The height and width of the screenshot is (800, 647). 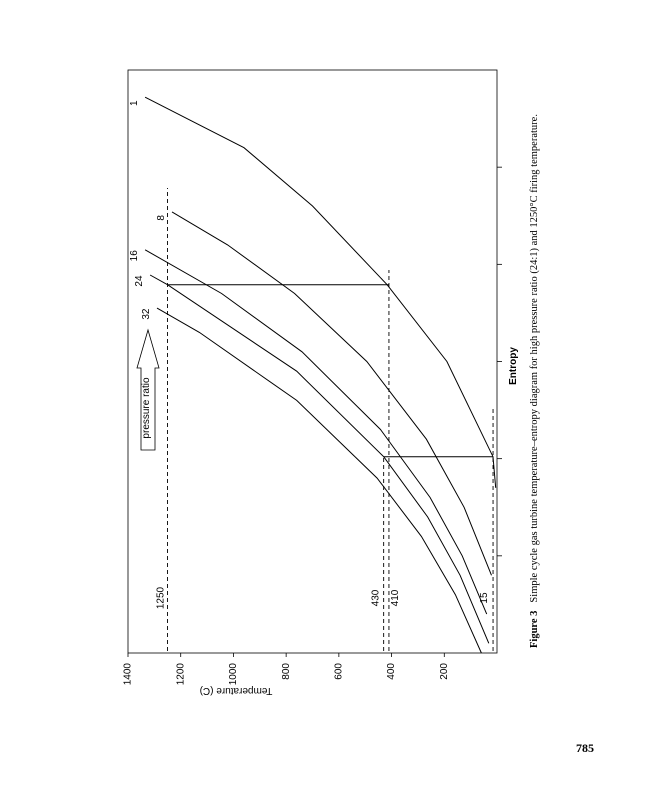 I want to click on y-axis-label: Temperature (C), so click(x=236, y=690).